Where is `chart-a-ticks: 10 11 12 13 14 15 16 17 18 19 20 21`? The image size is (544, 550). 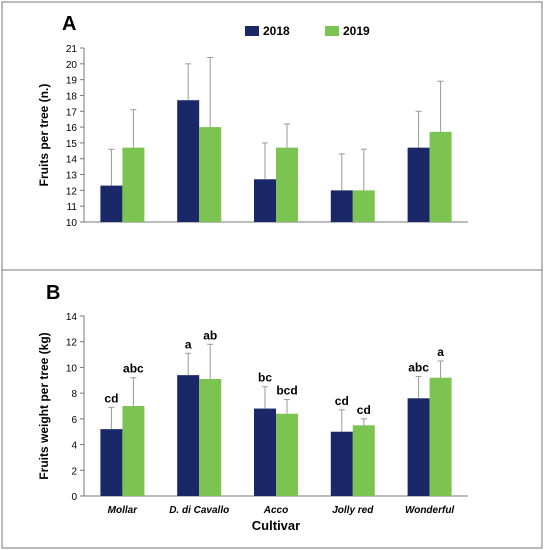 chart-a-ticks: 10 11 12 13 14 15 16 17 18 19 20 21 is located at coordinates (75, 136).